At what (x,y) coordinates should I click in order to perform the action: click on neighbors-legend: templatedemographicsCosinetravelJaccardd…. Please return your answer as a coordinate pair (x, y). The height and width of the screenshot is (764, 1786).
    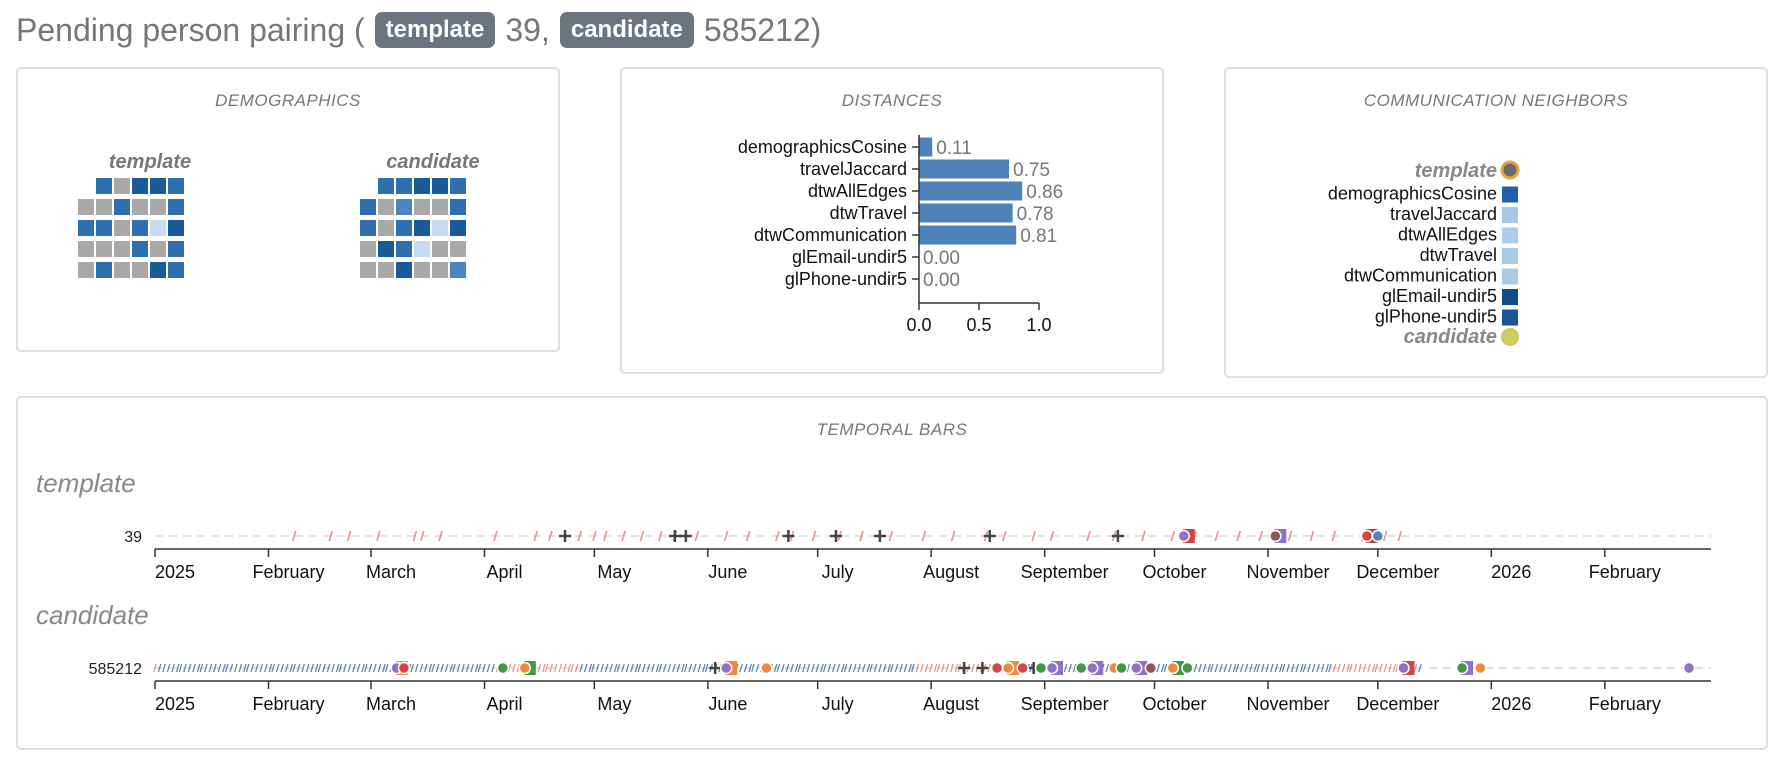
    Looking at the image, I should click on (1424, 254).